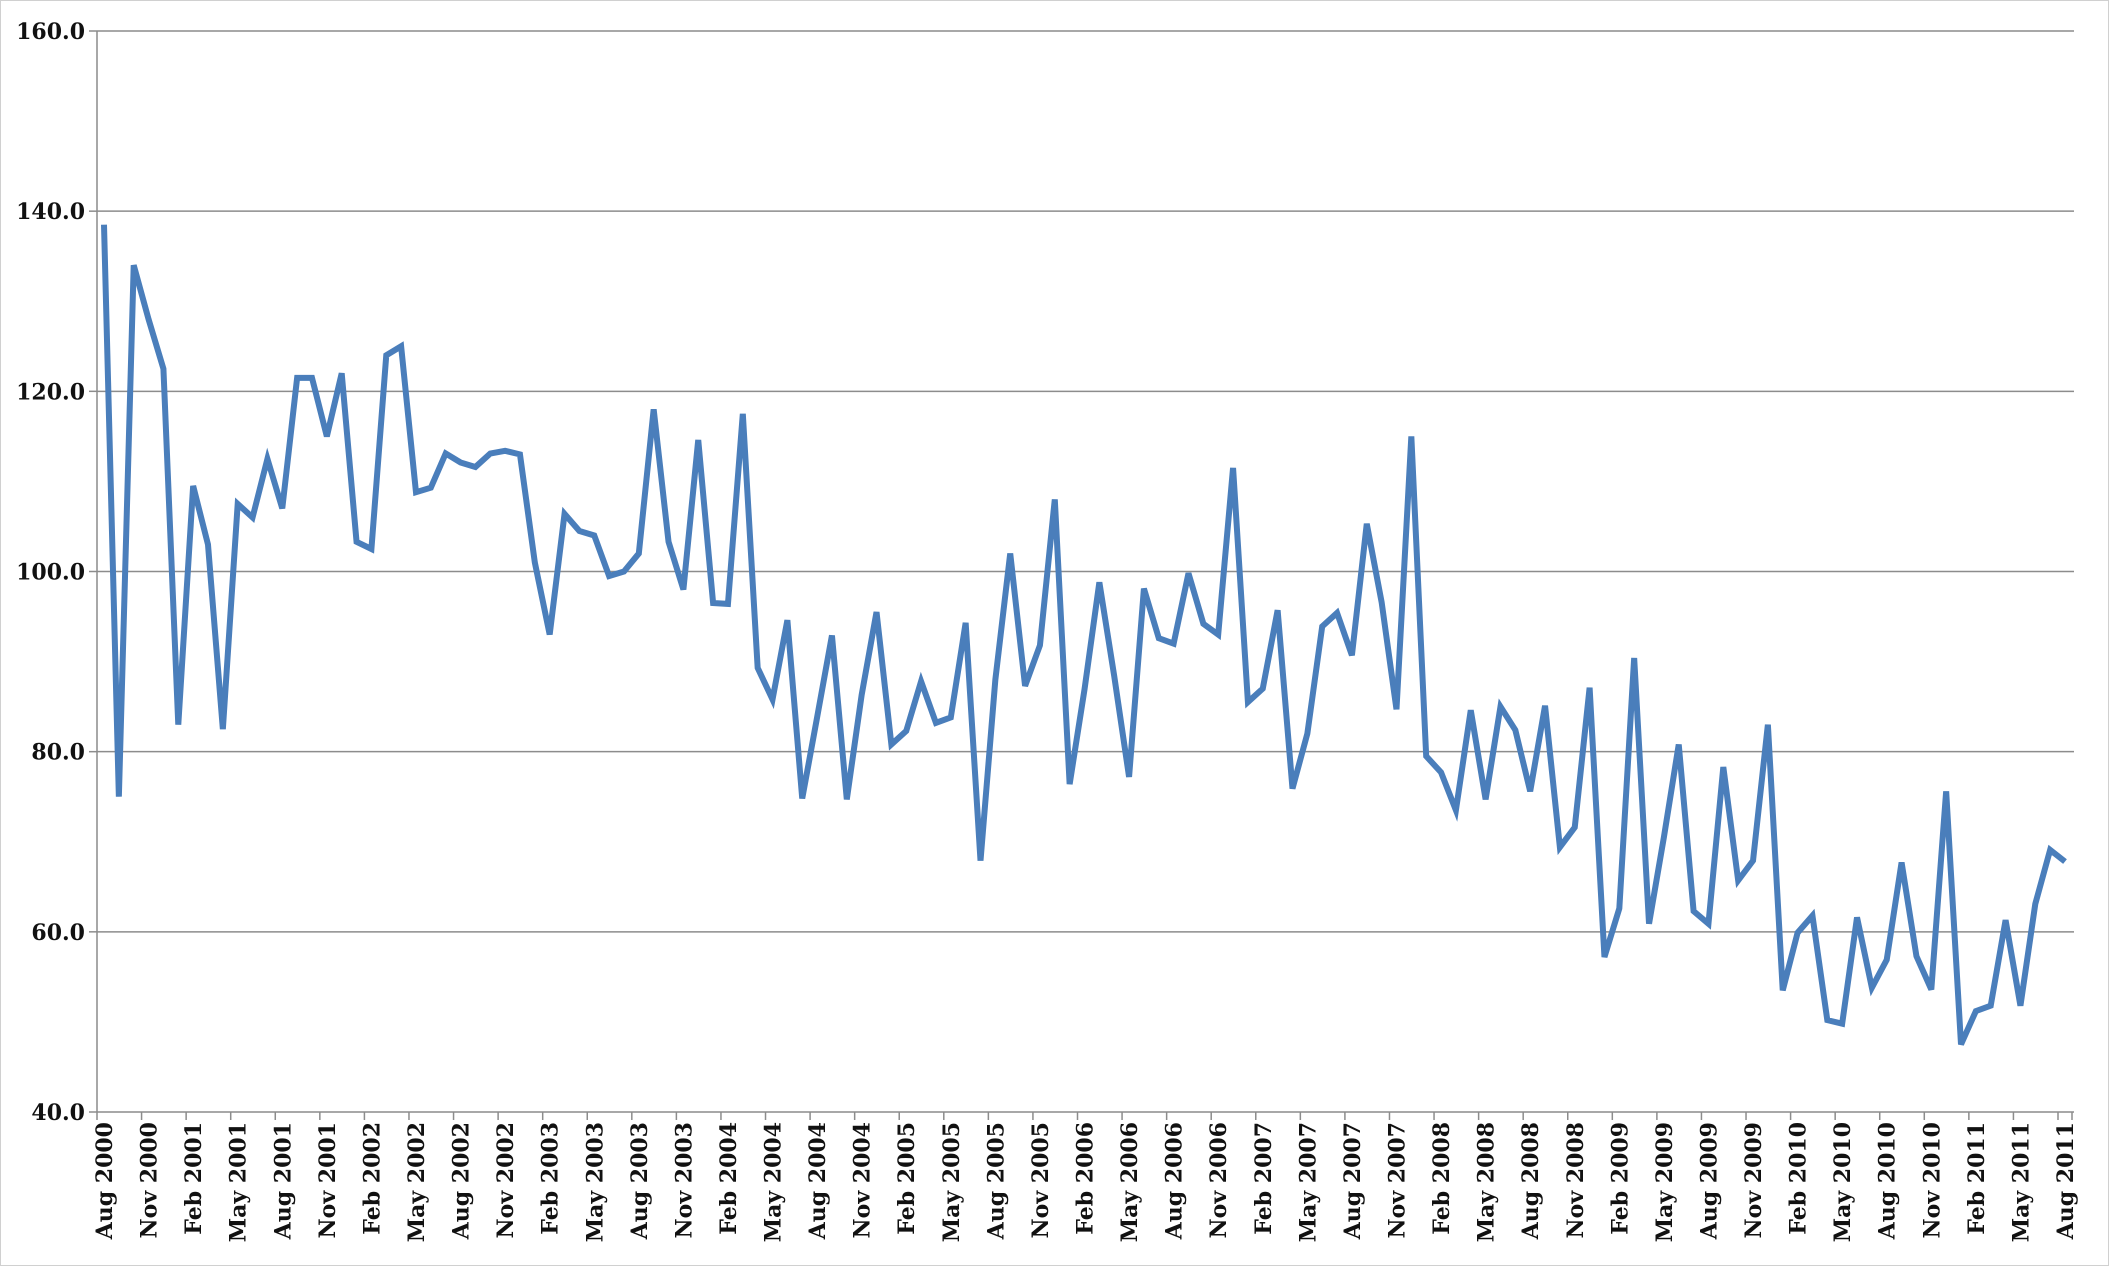 This screenshot has width=2109, height=1266. What do you see at coordinates (50, 212) in the screenshot?
I see `y-tick-label: 140.0` at bounding box center [50, 212].